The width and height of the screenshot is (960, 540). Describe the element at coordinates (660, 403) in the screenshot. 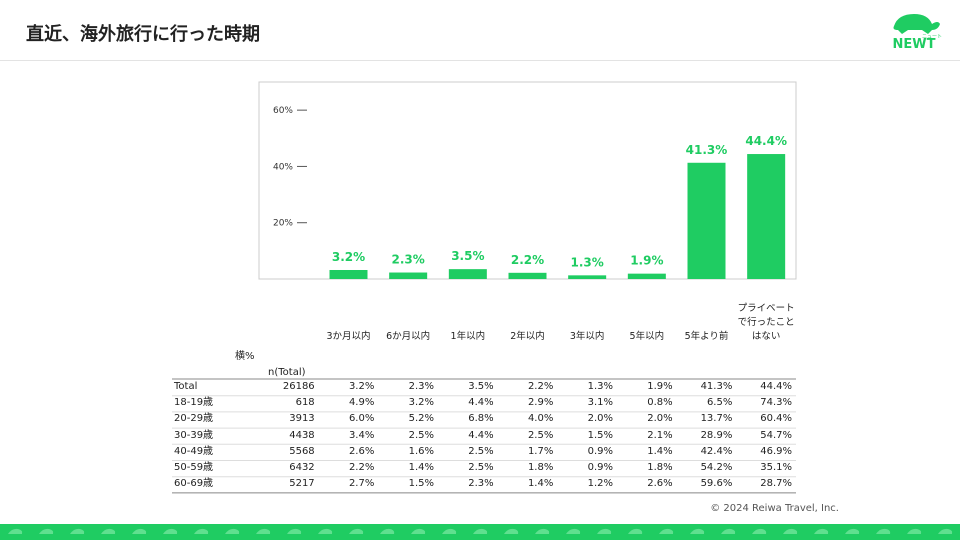

I see `table-cell: 0.8%` at that location.